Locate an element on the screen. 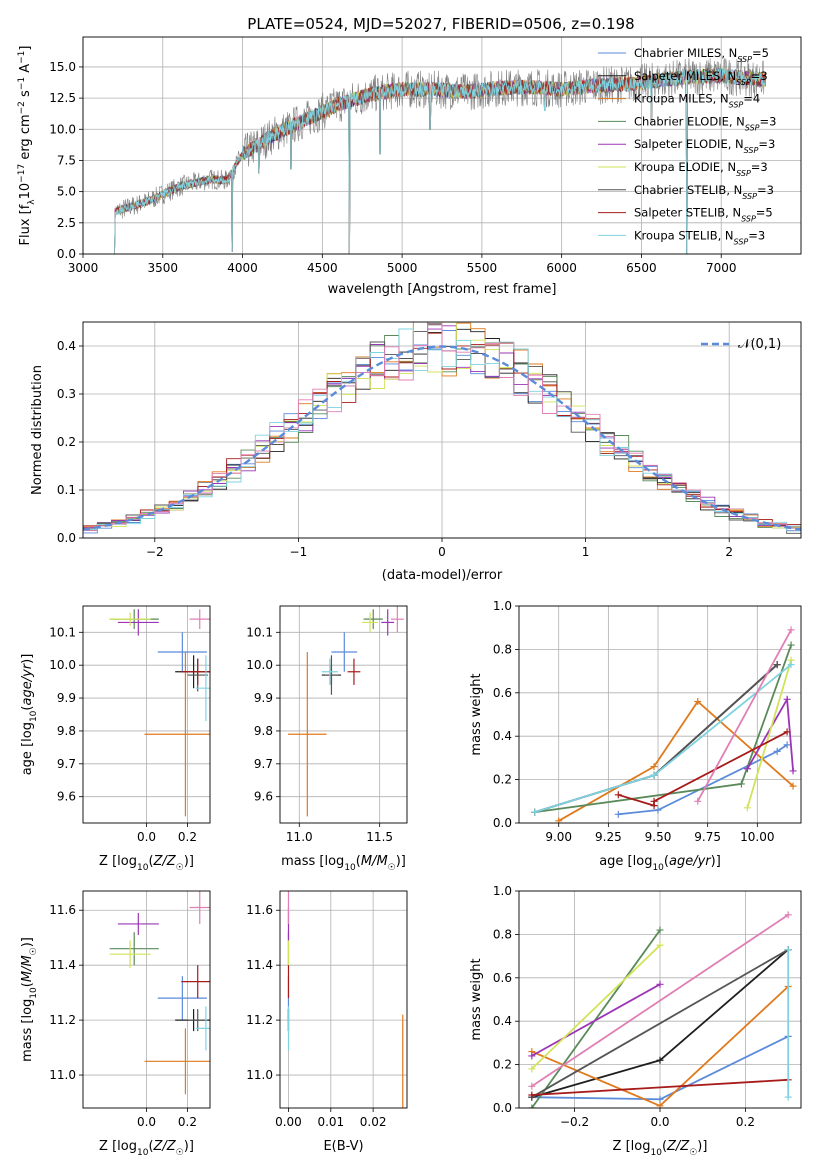 The height and width of the screenshot is (1170, 819). x-tick-label: 9.00 is located at coordinates (558, 837).